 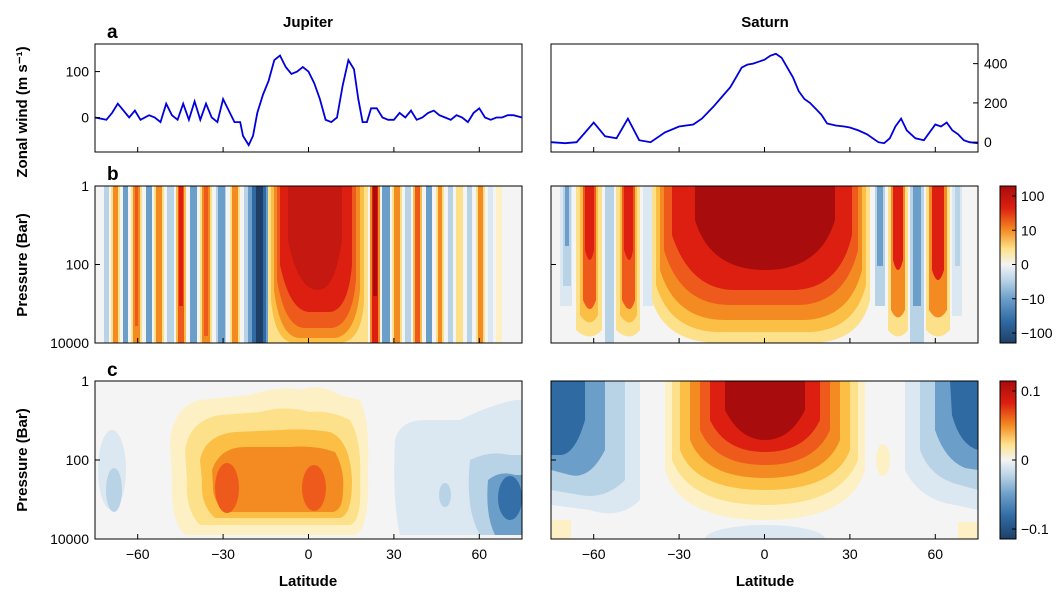 I want to click on colorbar-tick-label: −100, so click(x=1037, y=333).